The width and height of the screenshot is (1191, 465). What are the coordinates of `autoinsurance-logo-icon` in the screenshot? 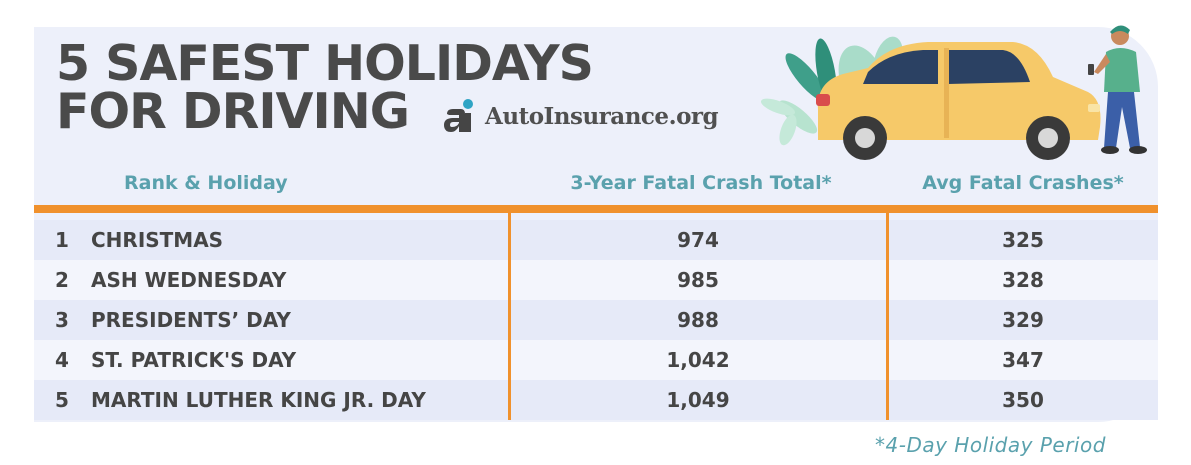 It's located at (458, 115).